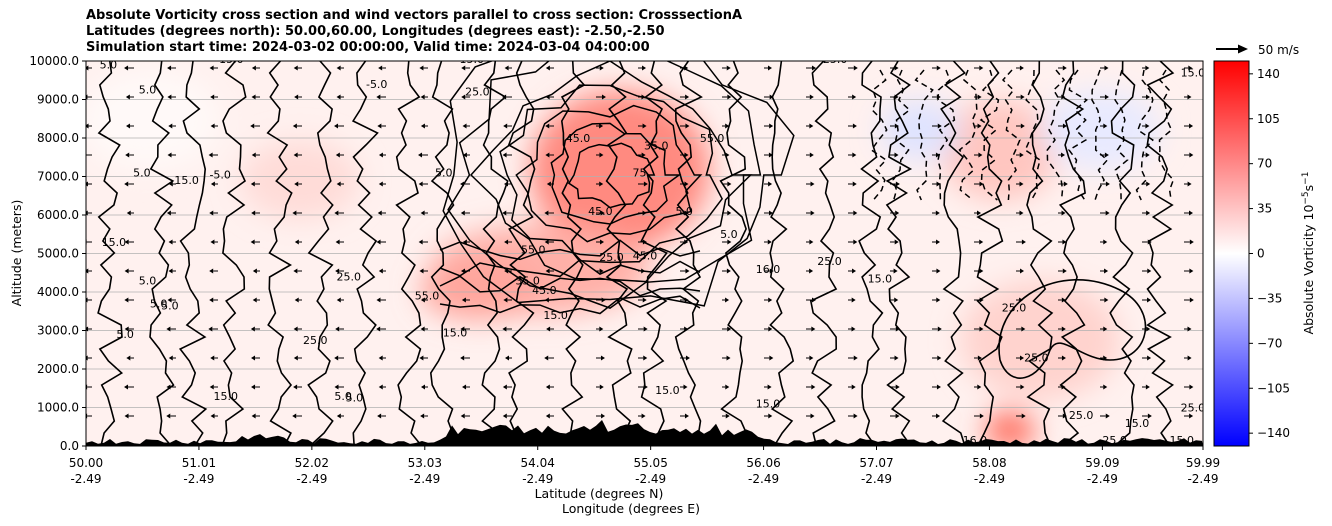 The width and height of the screenshot is (1332, 526). Describe the element at coordinates (600, 211) in the screenshot. I see `contour-label: 45.0` at that location.